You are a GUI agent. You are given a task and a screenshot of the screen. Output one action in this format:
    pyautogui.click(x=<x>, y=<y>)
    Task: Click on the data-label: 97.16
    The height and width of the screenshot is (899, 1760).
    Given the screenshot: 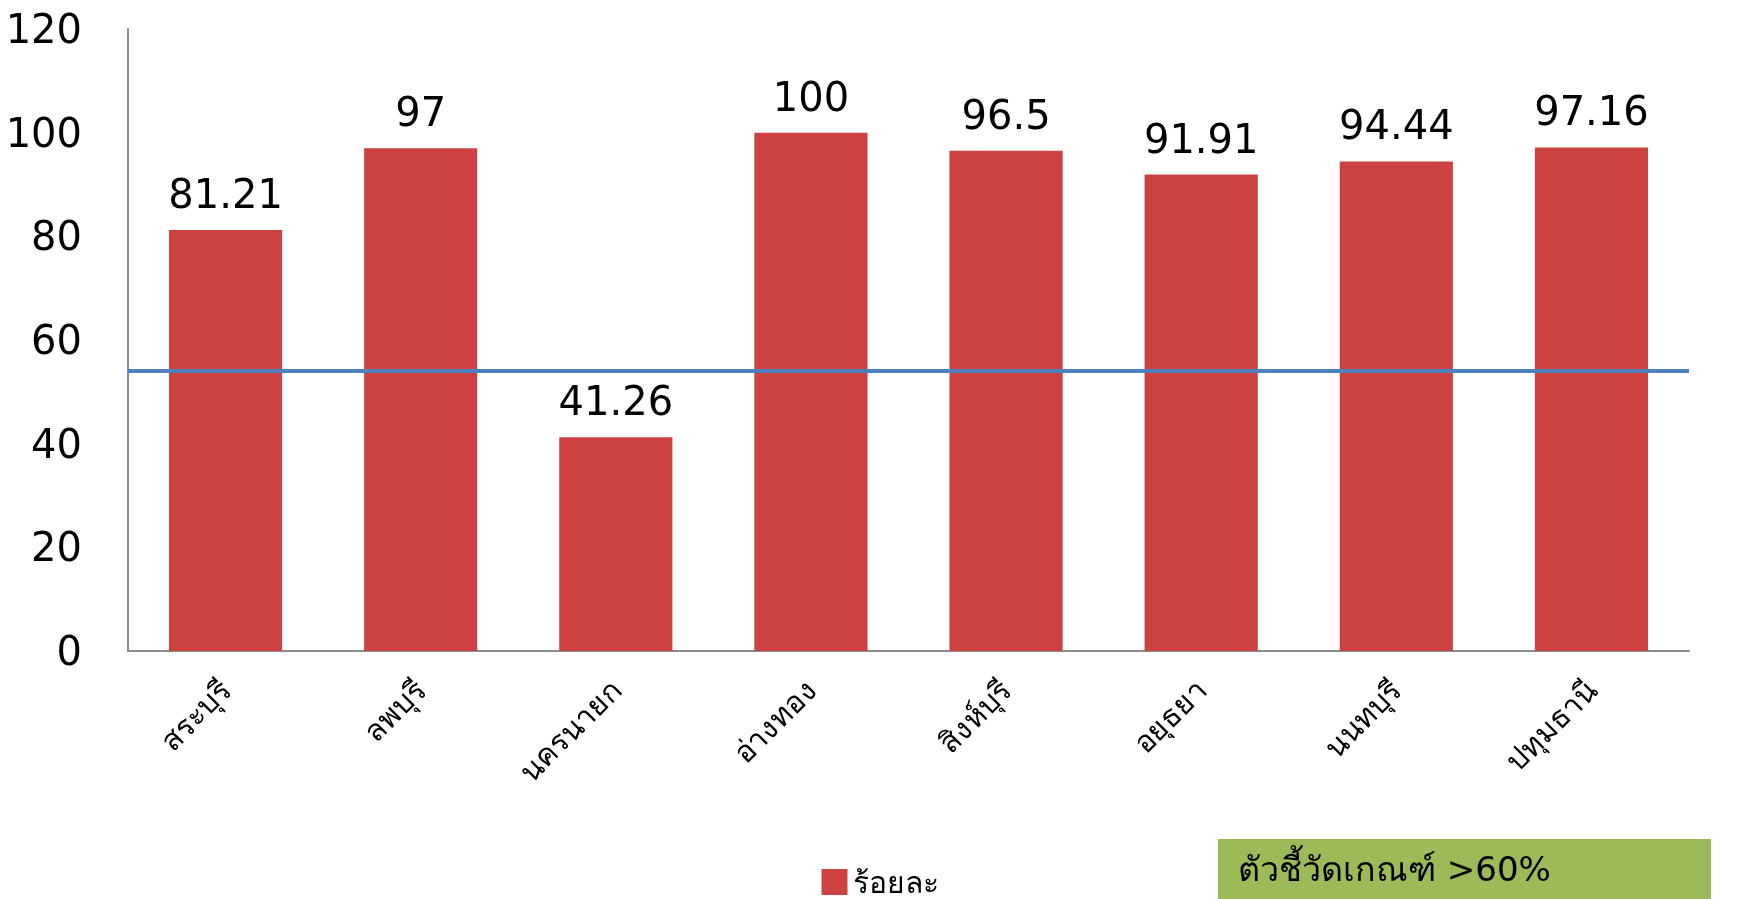 What is the action you would take?
    pyautogui.click(x=1591, y=111)
    